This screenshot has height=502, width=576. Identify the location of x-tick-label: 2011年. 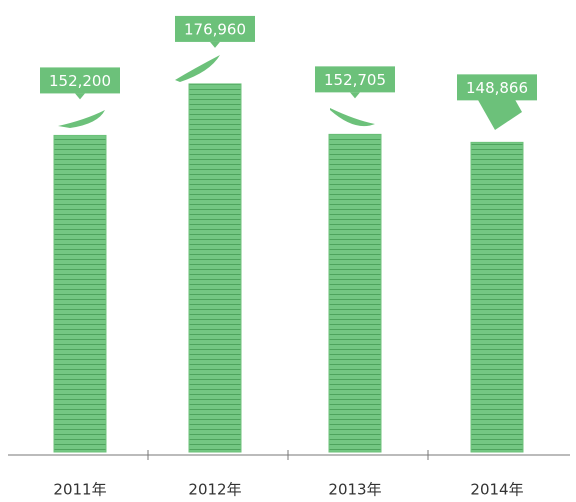
(79, 490).